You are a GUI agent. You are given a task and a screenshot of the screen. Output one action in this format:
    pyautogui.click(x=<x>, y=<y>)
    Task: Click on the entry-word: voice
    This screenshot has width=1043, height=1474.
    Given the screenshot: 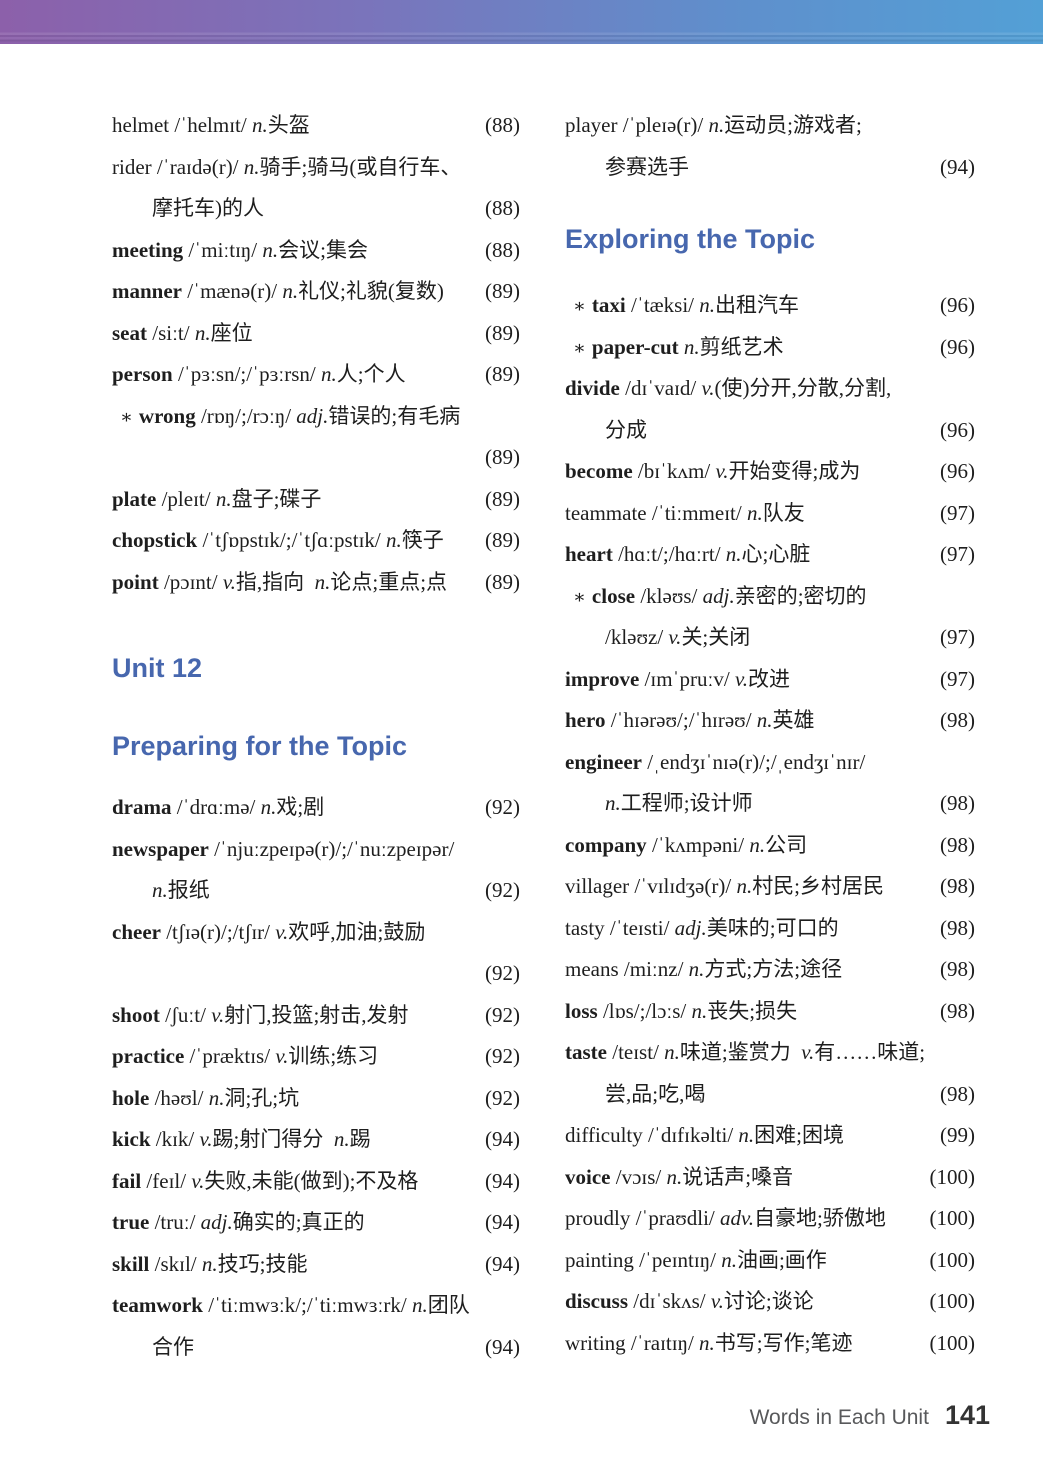 What is the action you would take?
    pyautogui.click(x=588, y=1176)
    